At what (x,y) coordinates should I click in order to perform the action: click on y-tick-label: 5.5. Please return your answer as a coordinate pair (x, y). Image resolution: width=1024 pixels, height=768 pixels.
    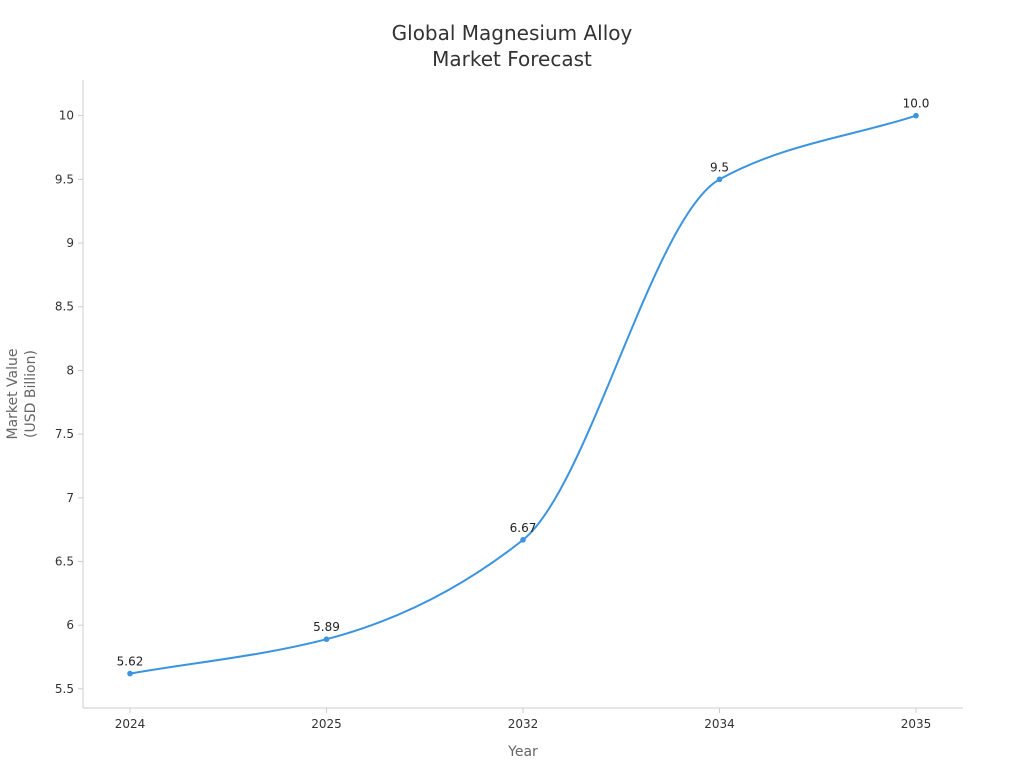
    Looking at the image, I should click on (64, 689).